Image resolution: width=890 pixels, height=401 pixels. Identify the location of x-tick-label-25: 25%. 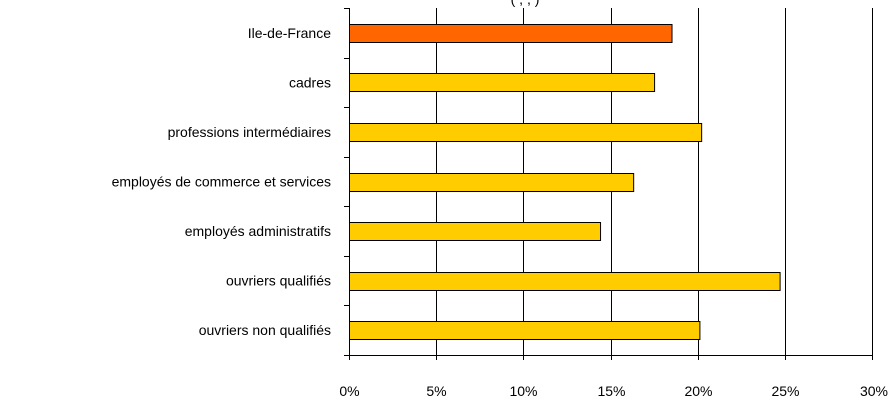
(785, 391).